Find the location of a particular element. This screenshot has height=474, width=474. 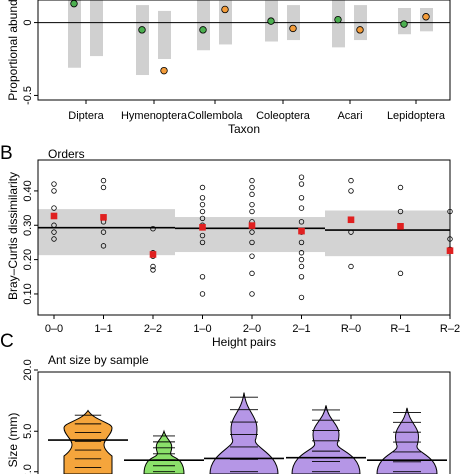

point-markers is located at coordinates (250, 37).